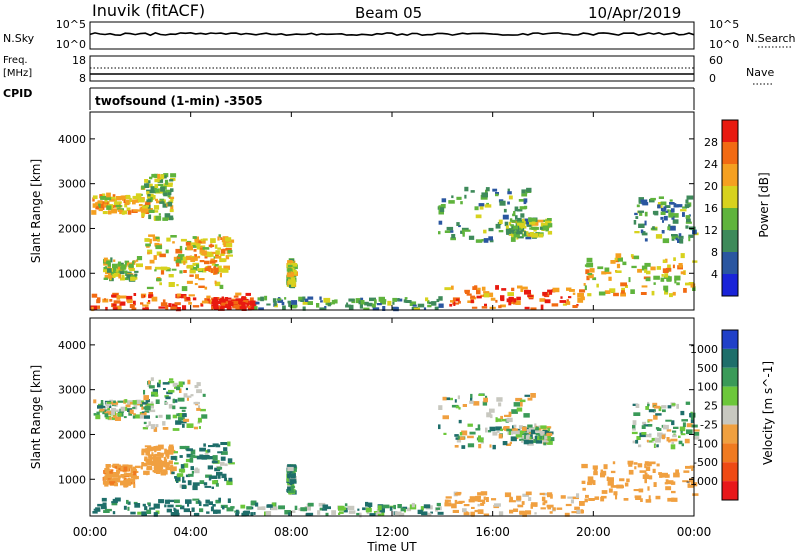 The height and width of the screenshot is (558, 800). Describe the element at coordinates (17, 73) in the screenshot. I see `freq-label-2: [MHz]` at that location.